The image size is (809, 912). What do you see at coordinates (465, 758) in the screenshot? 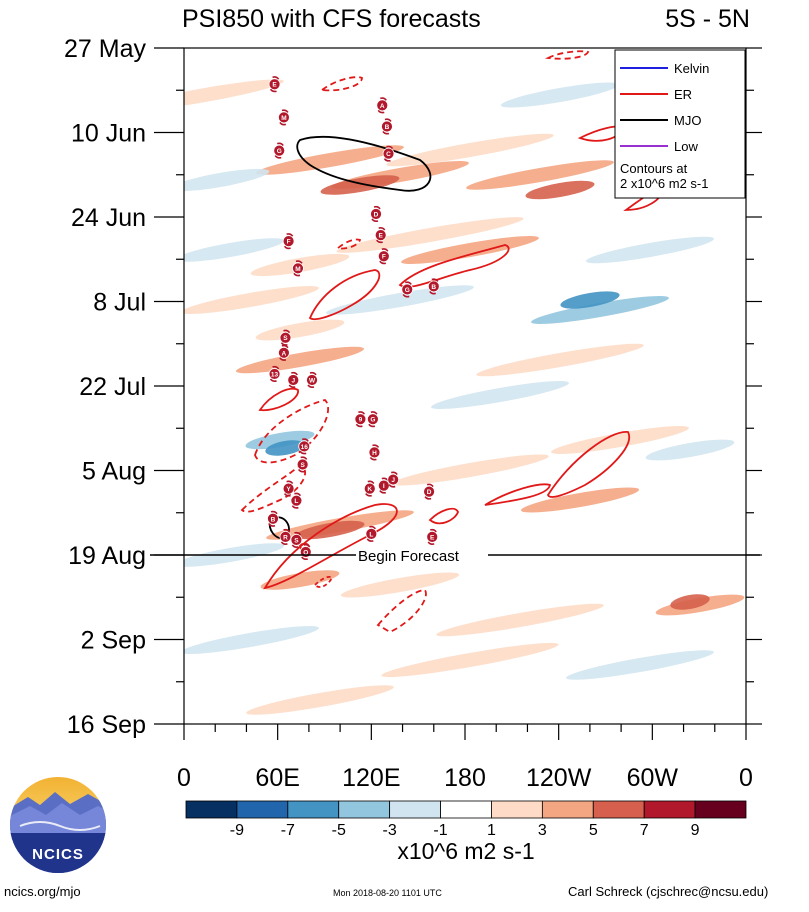
I see `x-axis: 0 60E 120E 180 120W 60W 0` at bounding box center [465, 758].